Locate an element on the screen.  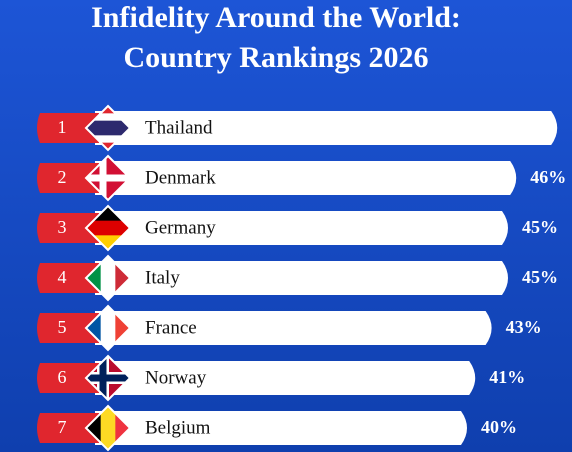
rank-label: 4 is located at coordinates (62, 277).